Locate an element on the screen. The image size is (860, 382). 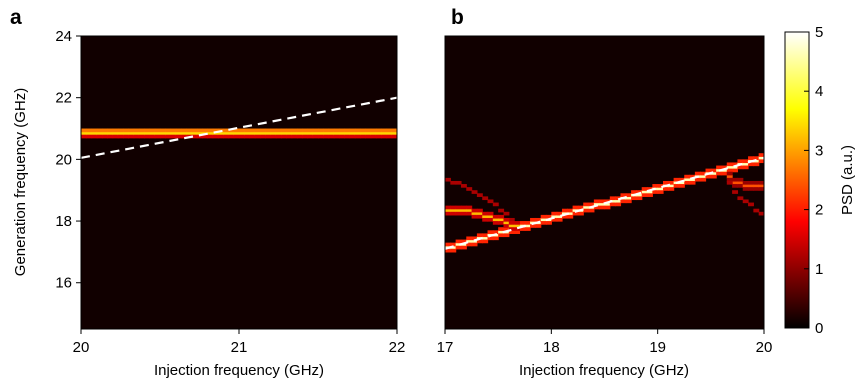
x-tick-label: 22 is located at coordinates (397, 347).